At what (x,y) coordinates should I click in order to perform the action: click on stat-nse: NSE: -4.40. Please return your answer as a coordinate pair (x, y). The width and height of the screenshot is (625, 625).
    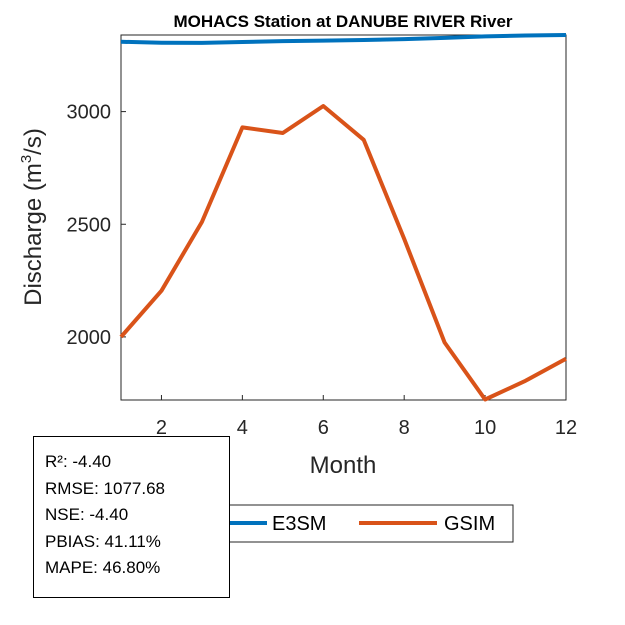
    Looking at the image, I should click on (87, 514).